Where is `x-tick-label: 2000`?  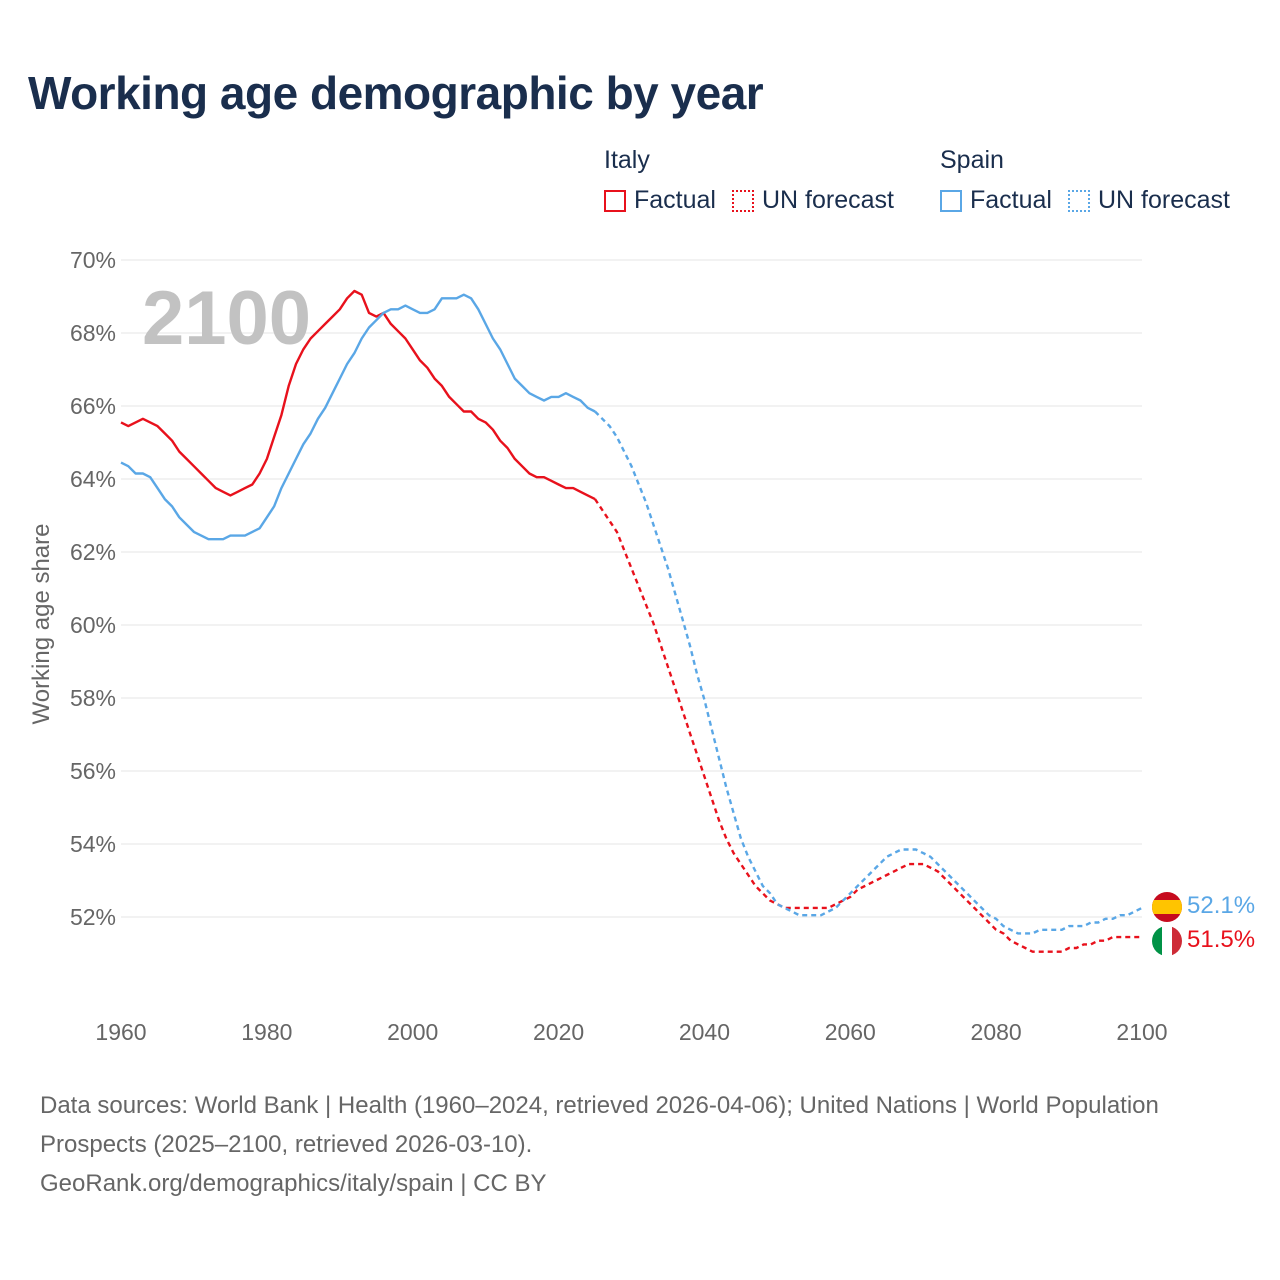
x-tick-label: 2000 is located at coordinates (412, 1032).